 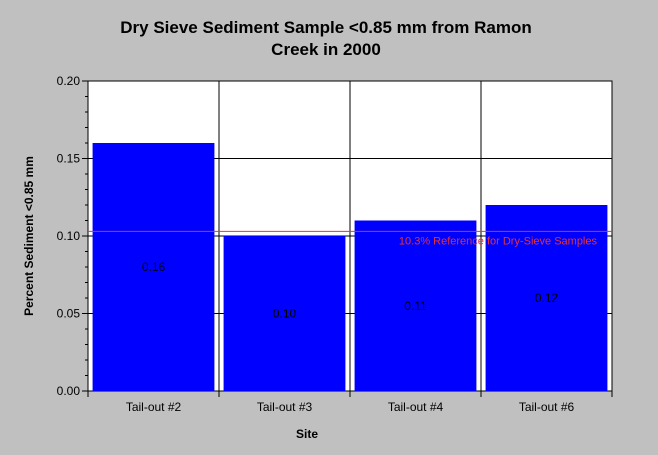 I want to click on chart-title-line-2: Creek in 2000, so click(x=326, y=49).